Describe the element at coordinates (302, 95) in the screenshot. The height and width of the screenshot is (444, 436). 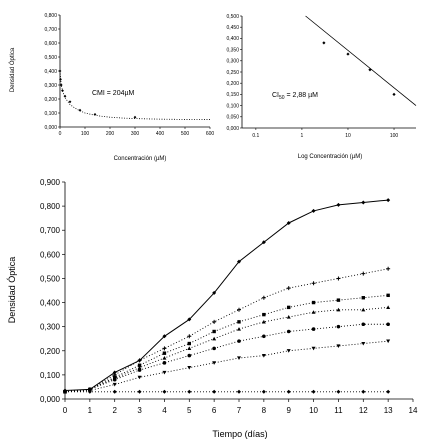
I see `c2-annotation-value: = 2,88 µM` at that location.